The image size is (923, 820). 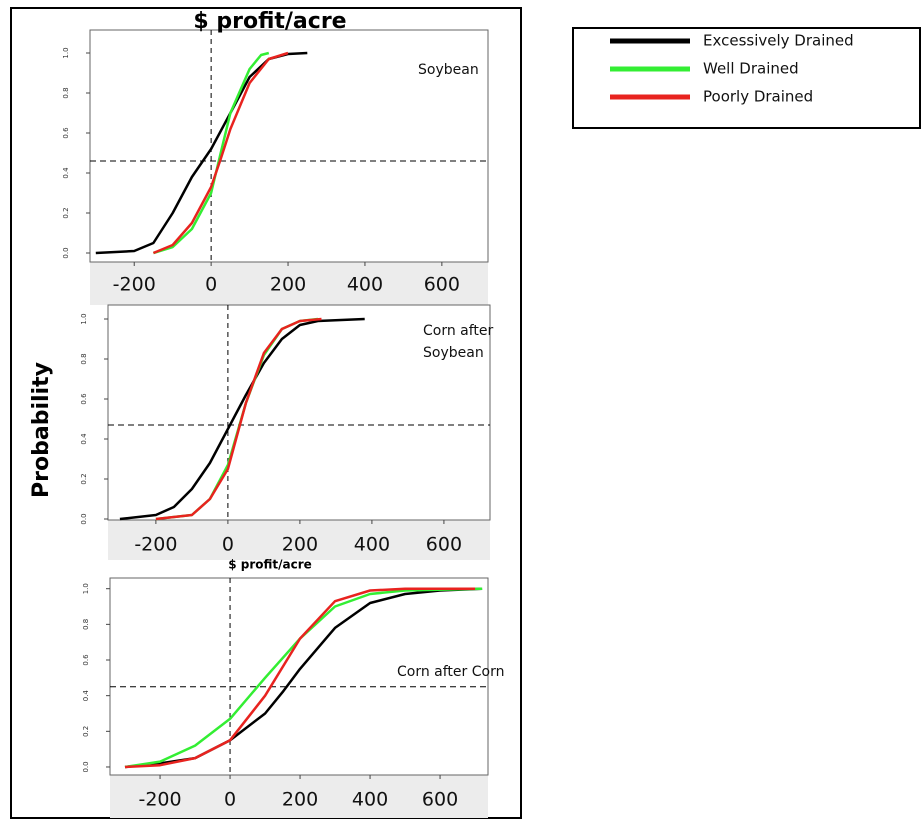 What do you see at coordinates (270, 565) in the screenshot?
I see `x-axis-label: $ profit/acre` at bounding box center [270, 565].